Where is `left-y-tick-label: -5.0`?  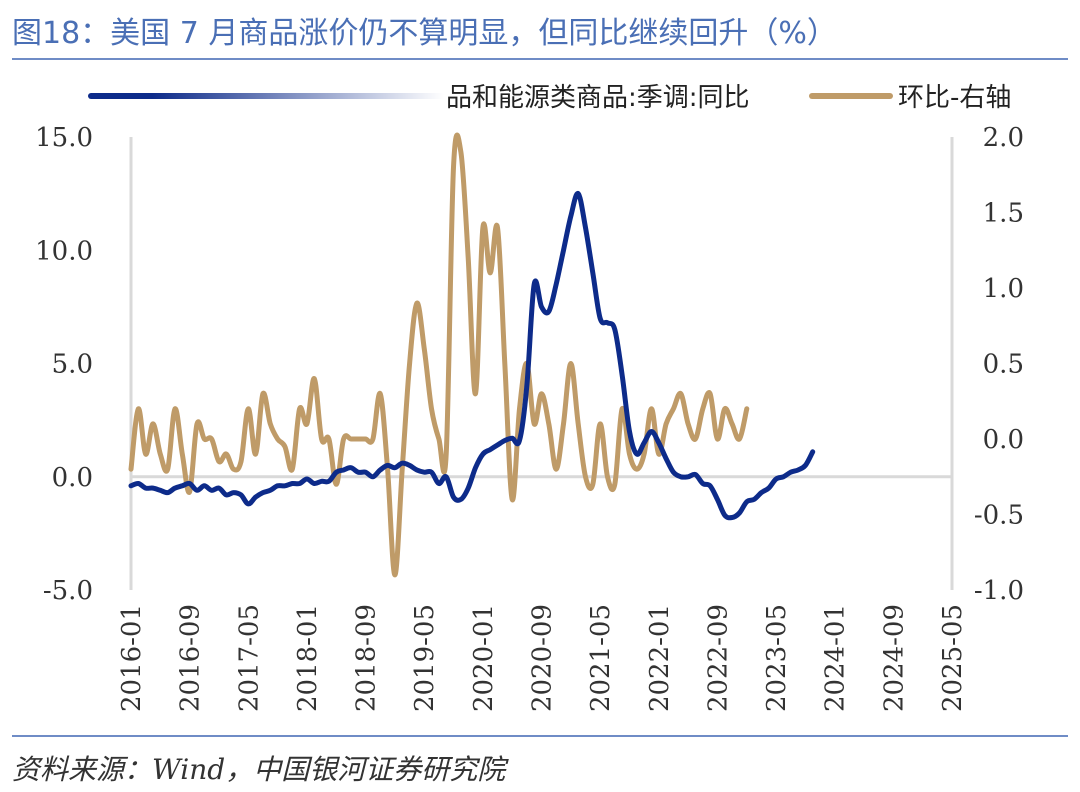 left-y-tick-label: -5.0 is located at coordinates (68, 591).